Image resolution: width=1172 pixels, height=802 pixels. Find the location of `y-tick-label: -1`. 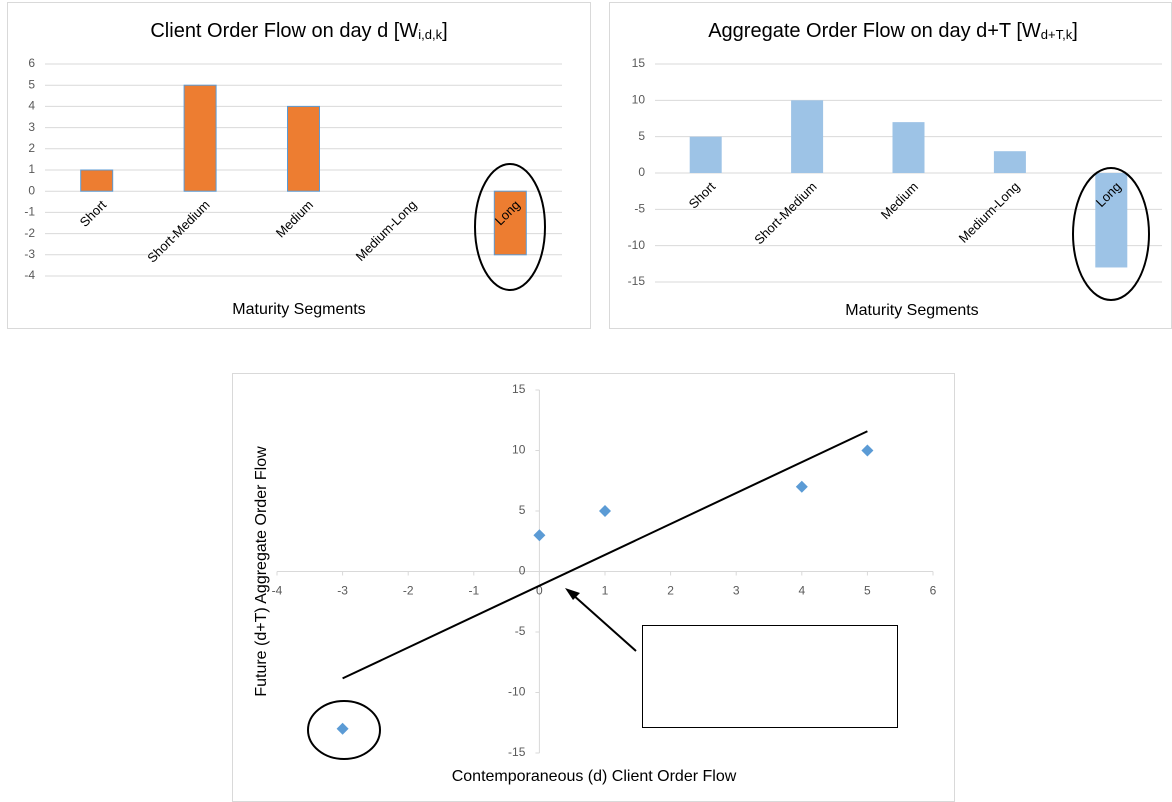

y-tick-label: -1 is located at coordinates (29, 212).